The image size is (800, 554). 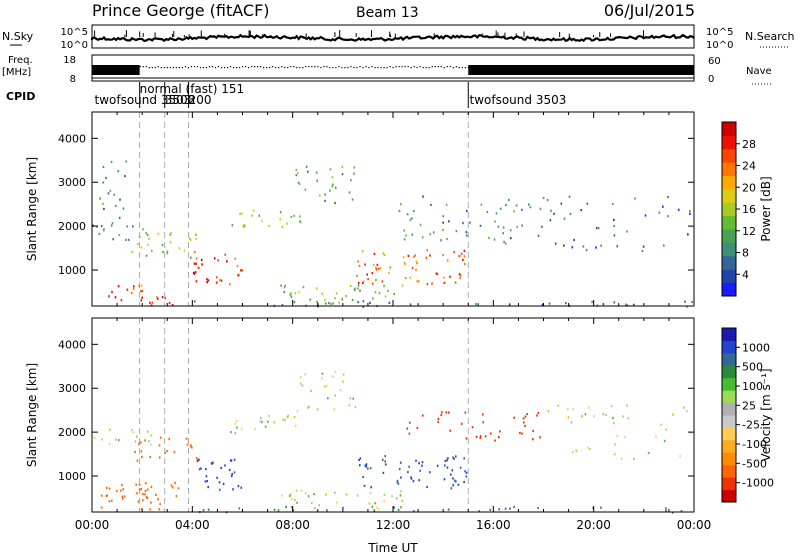 I want to click on cpid-entry-0: twofsound 3503, so click(x=143, y=100).